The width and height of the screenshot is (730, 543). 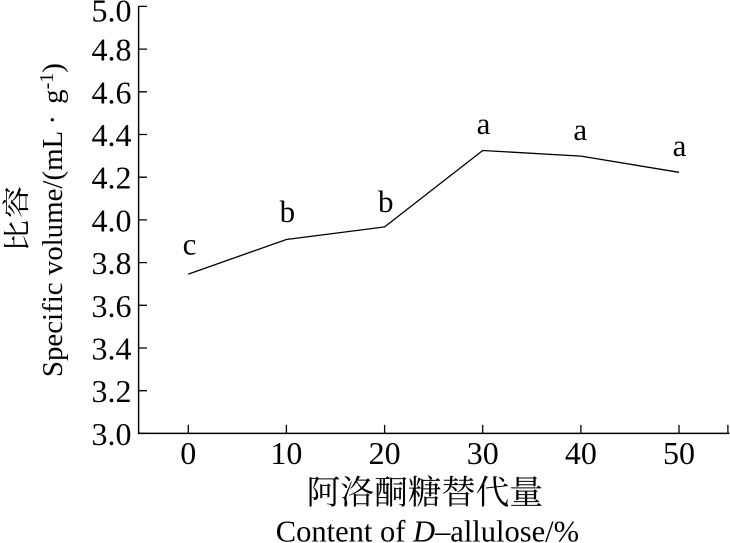 I want to click on svg-text: 3.4, so click(x=112, y=349).